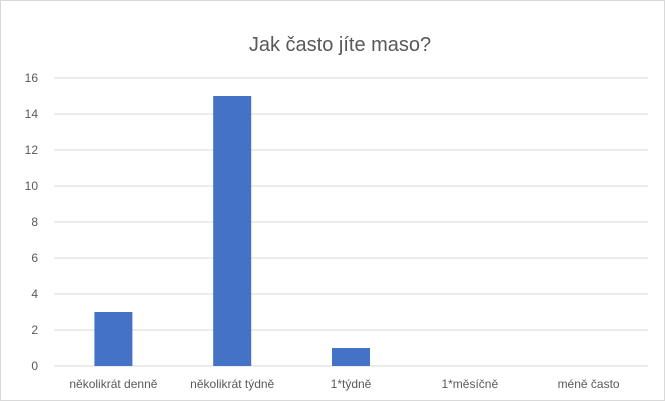  I want to click on x-category-label: několikrát týdně, so click(232, 384).